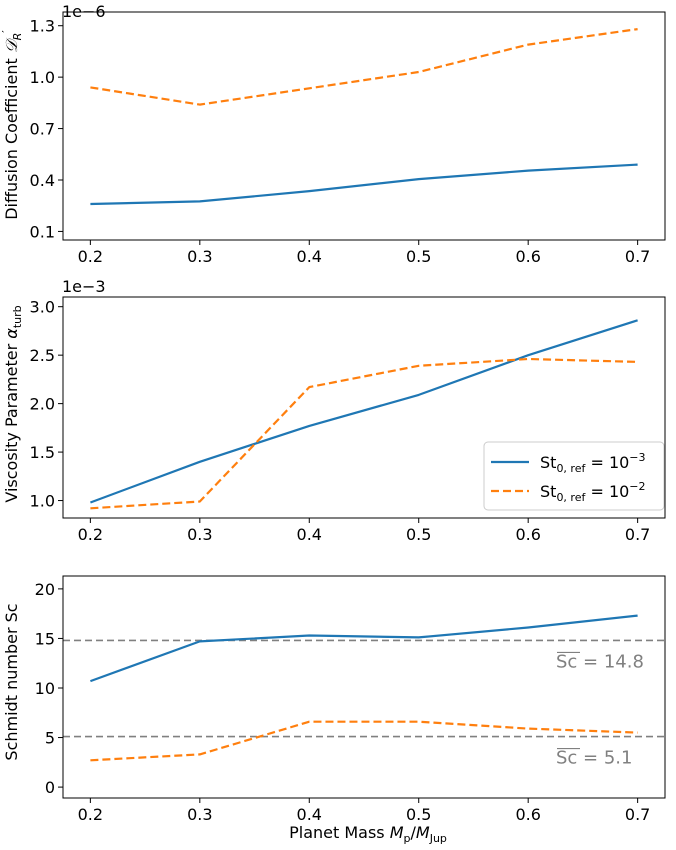 The image size is (676, 850). I want to click on panel-2-y-tick-label: 2.5, so click(42, 355).